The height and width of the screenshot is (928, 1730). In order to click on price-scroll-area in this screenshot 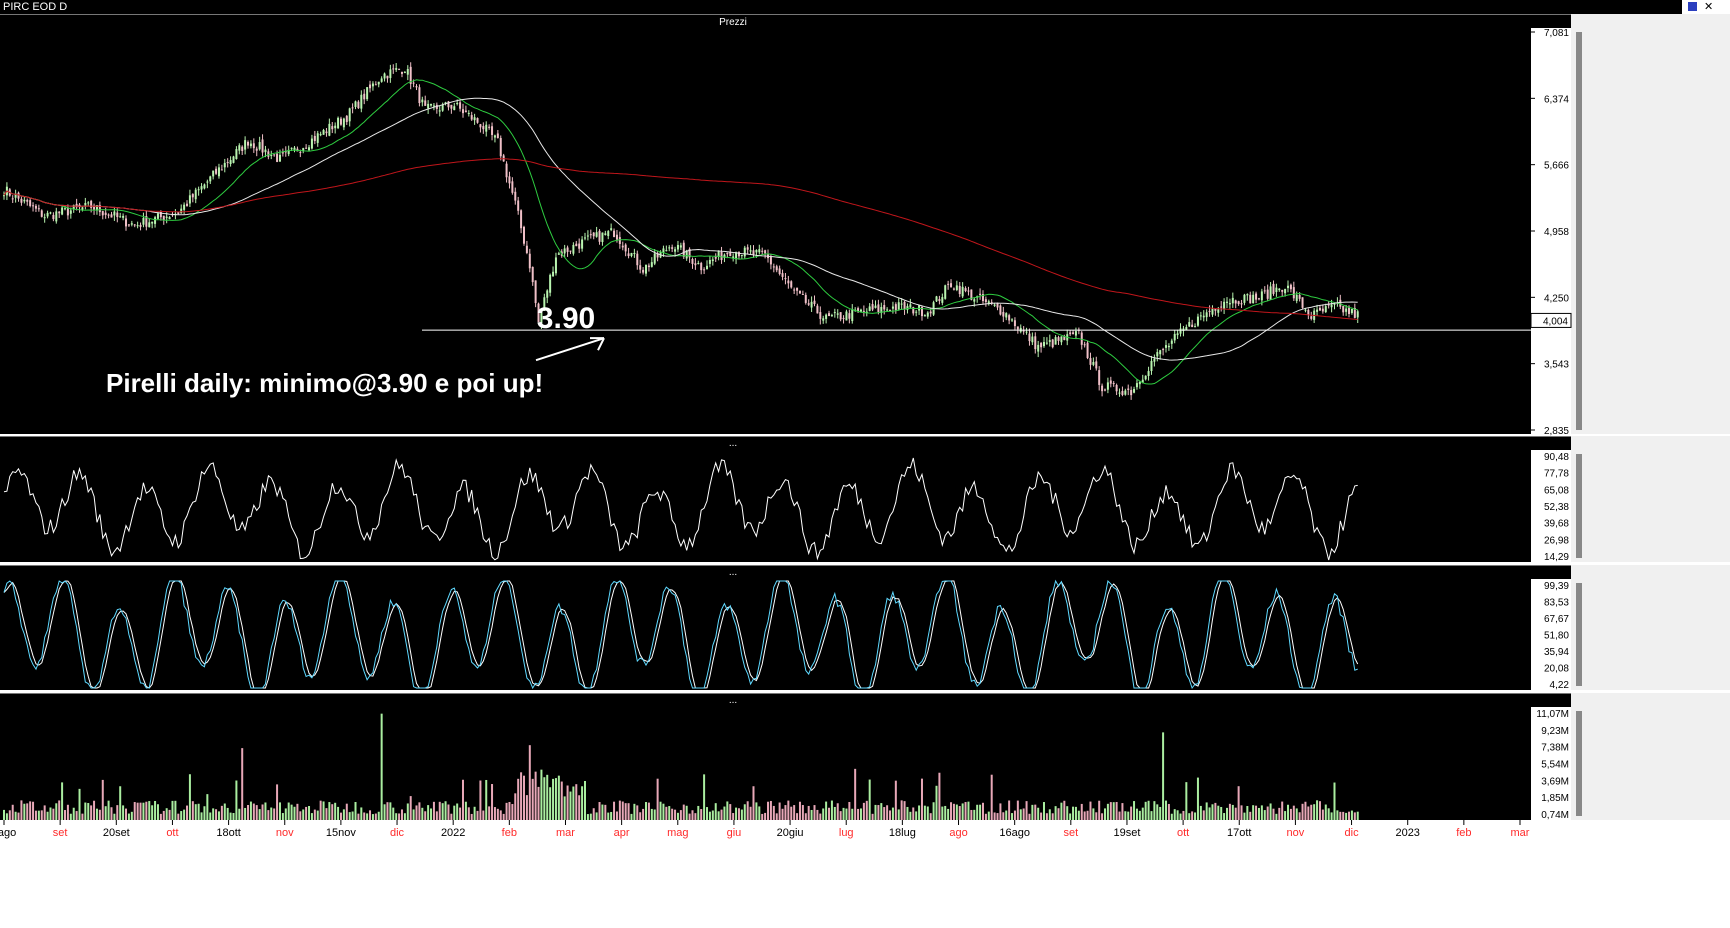, I will do `click(1650, 224)`.